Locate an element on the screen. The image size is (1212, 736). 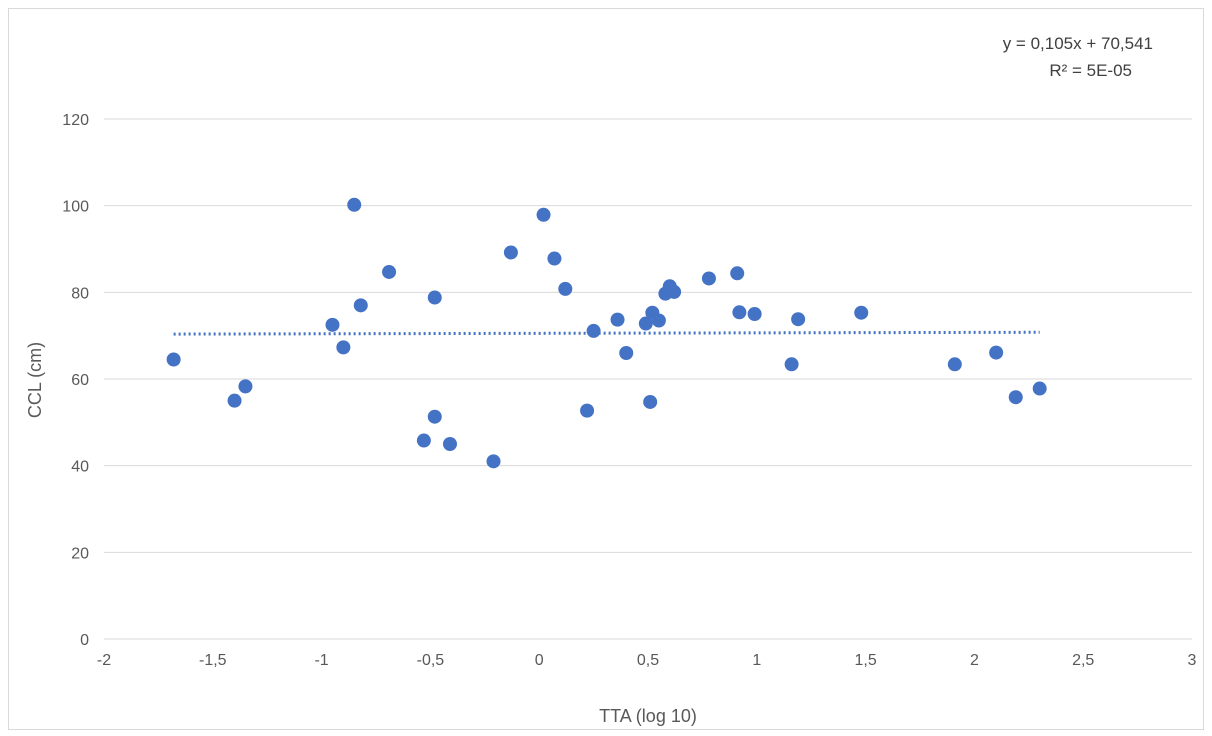
x-tick-label: -2 is located at coordinates (104, 660).